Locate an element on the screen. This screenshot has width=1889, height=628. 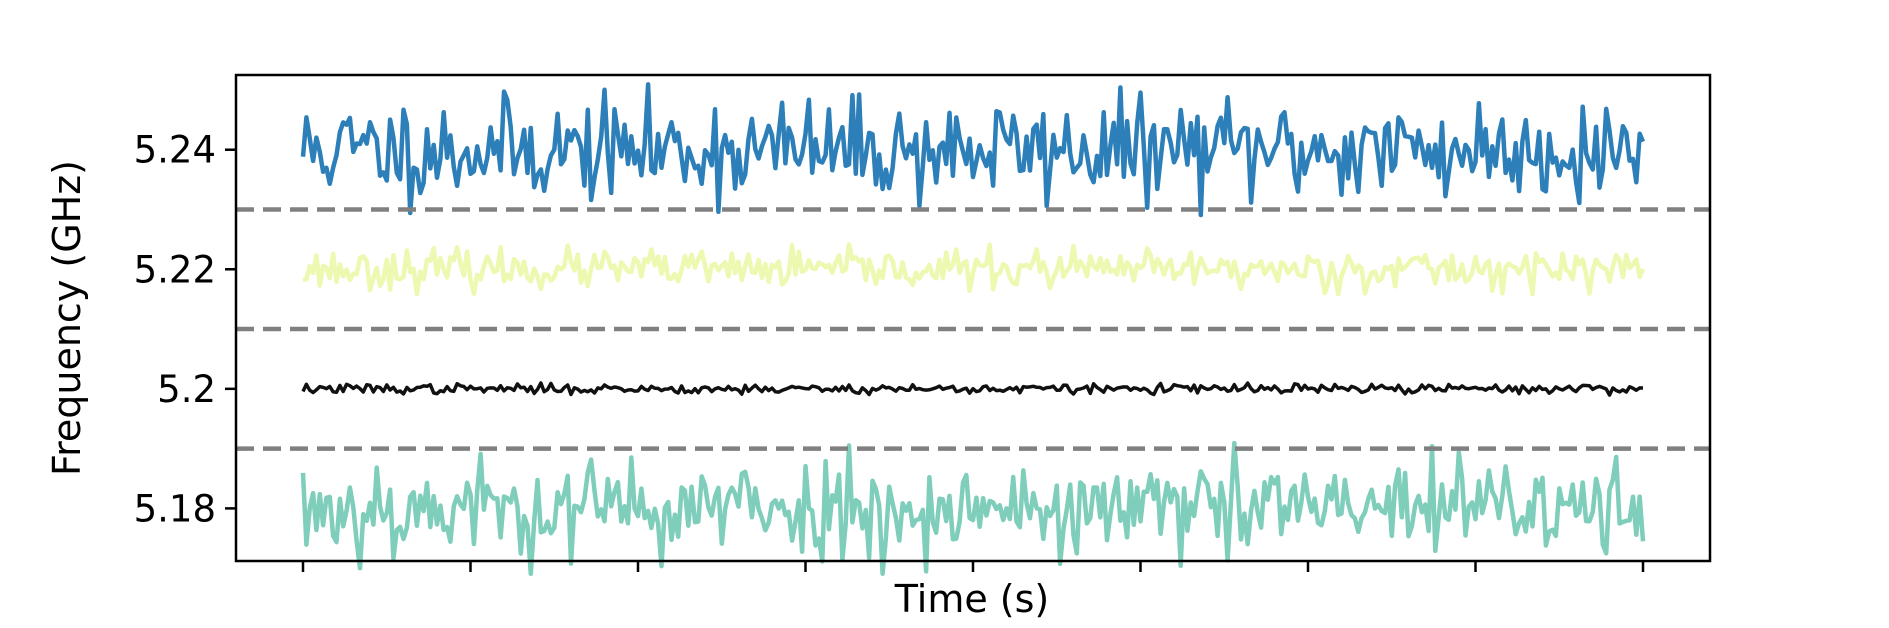
y-tick-label-3: 5.22 is located at coordinates (175, 269).